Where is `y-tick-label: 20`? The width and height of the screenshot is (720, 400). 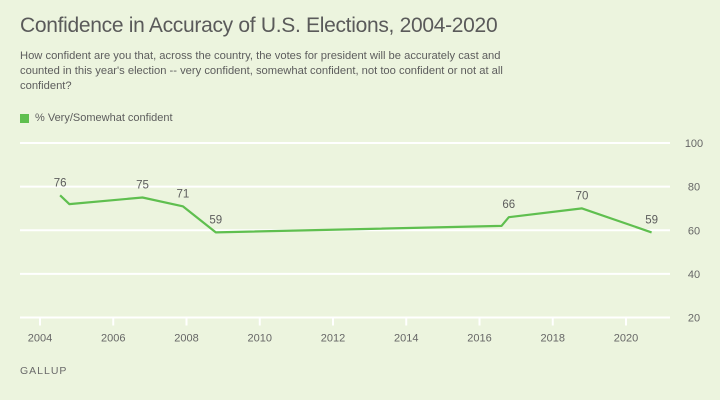
y-tick-label: 20 is located at coordinates (694, 319).